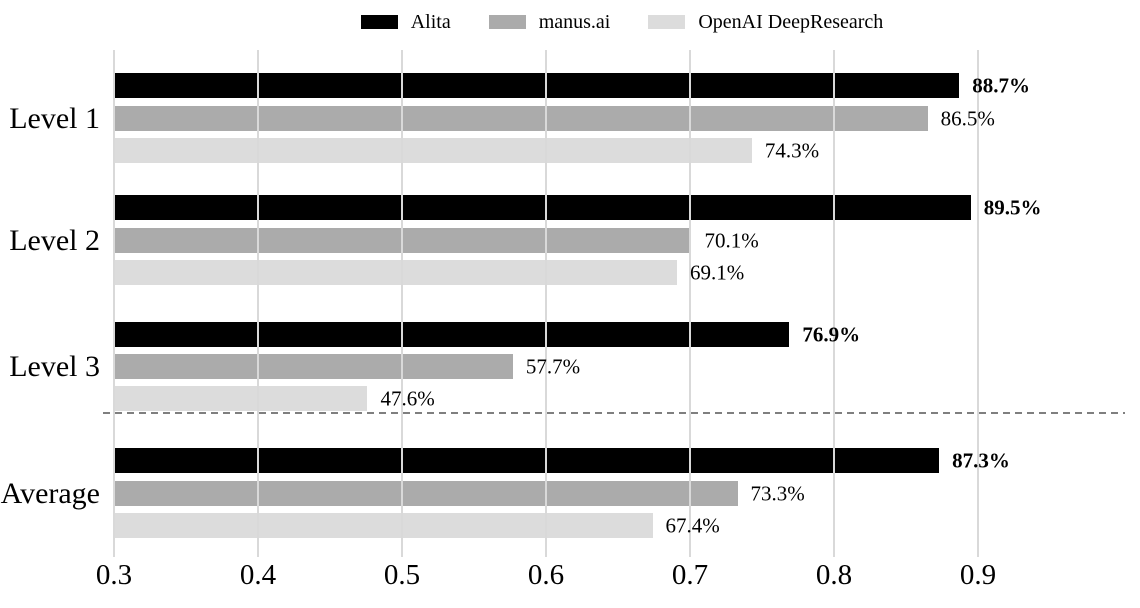  Describe the element at coordinates (831, 334) in the screenshot. I see `value-label-alita-level-3: 76.9%` at that location.